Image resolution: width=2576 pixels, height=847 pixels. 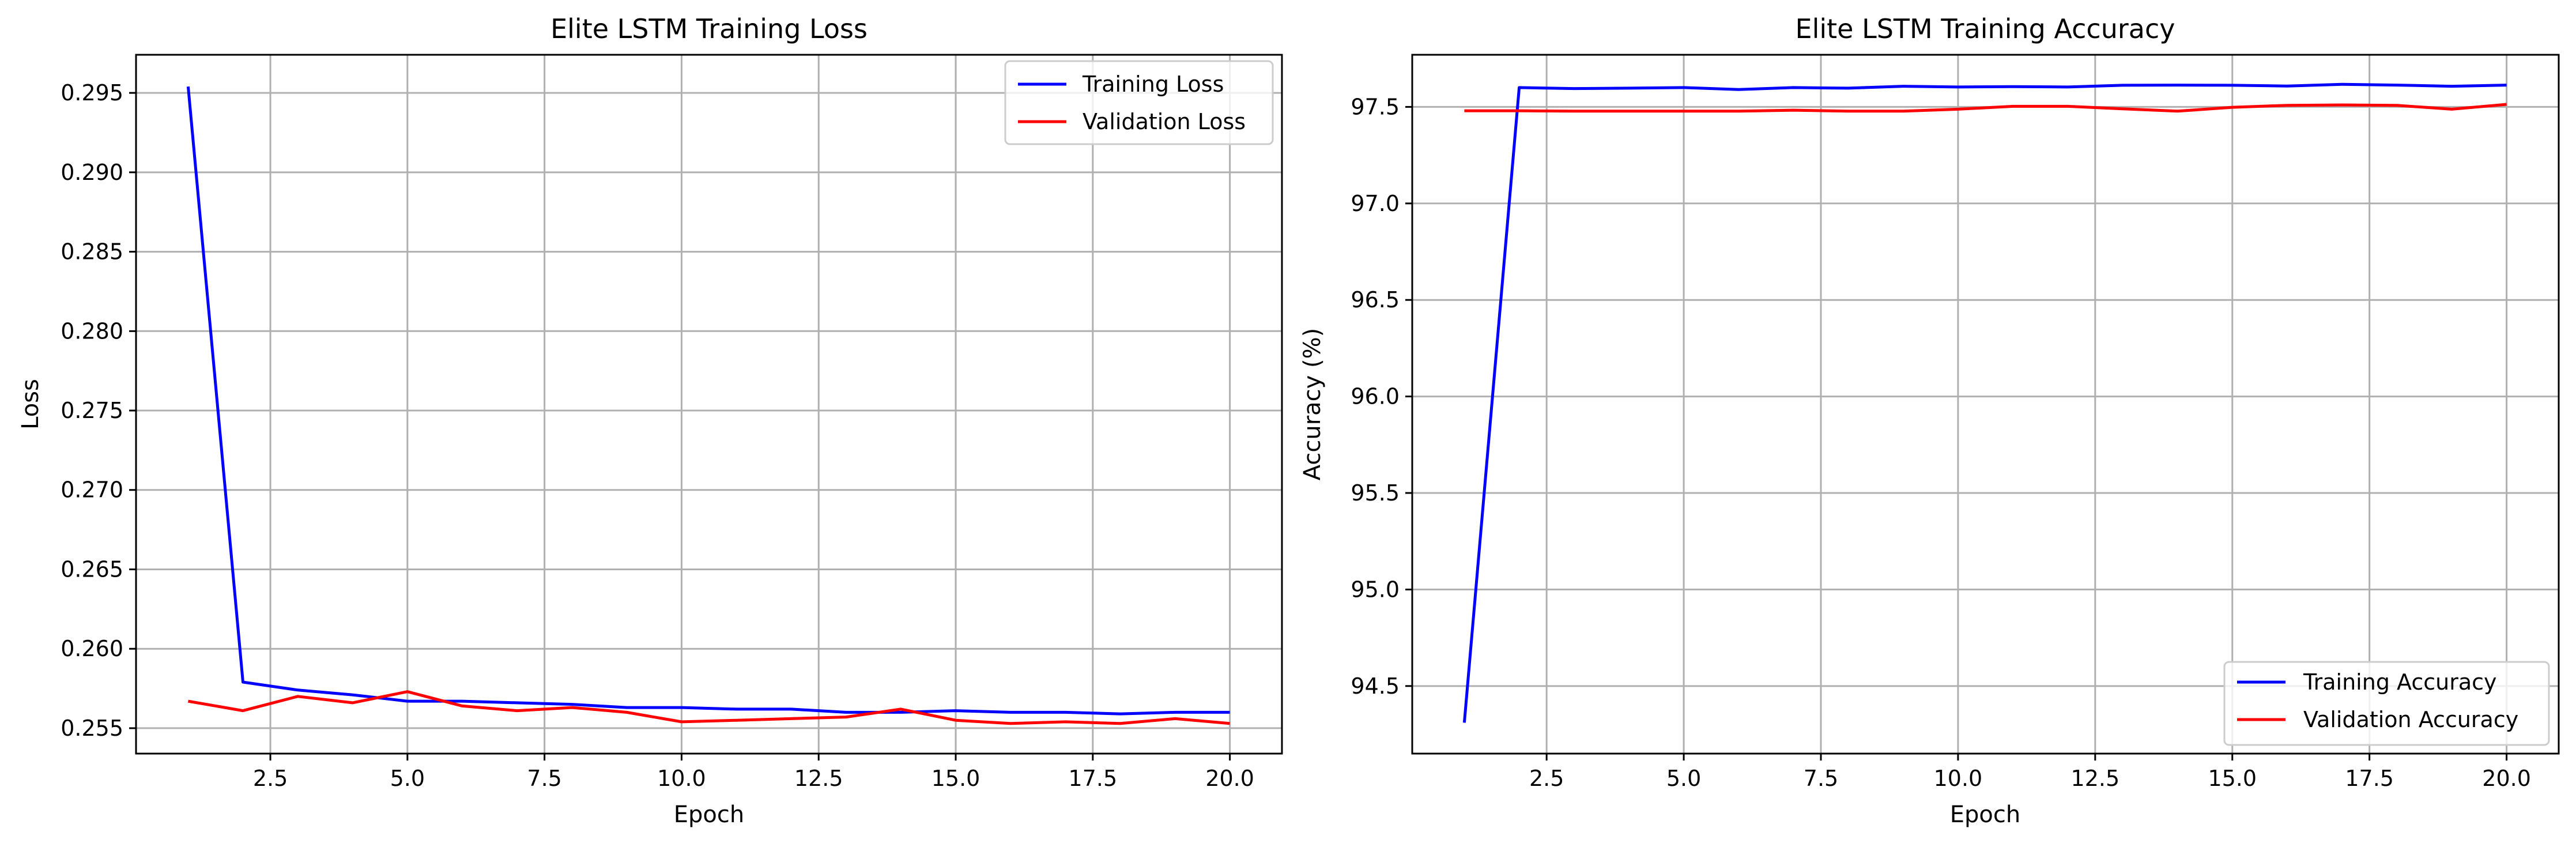 I want to click on loss-legend-label-validation: Validation Loss, so click(x=1164, y=121).